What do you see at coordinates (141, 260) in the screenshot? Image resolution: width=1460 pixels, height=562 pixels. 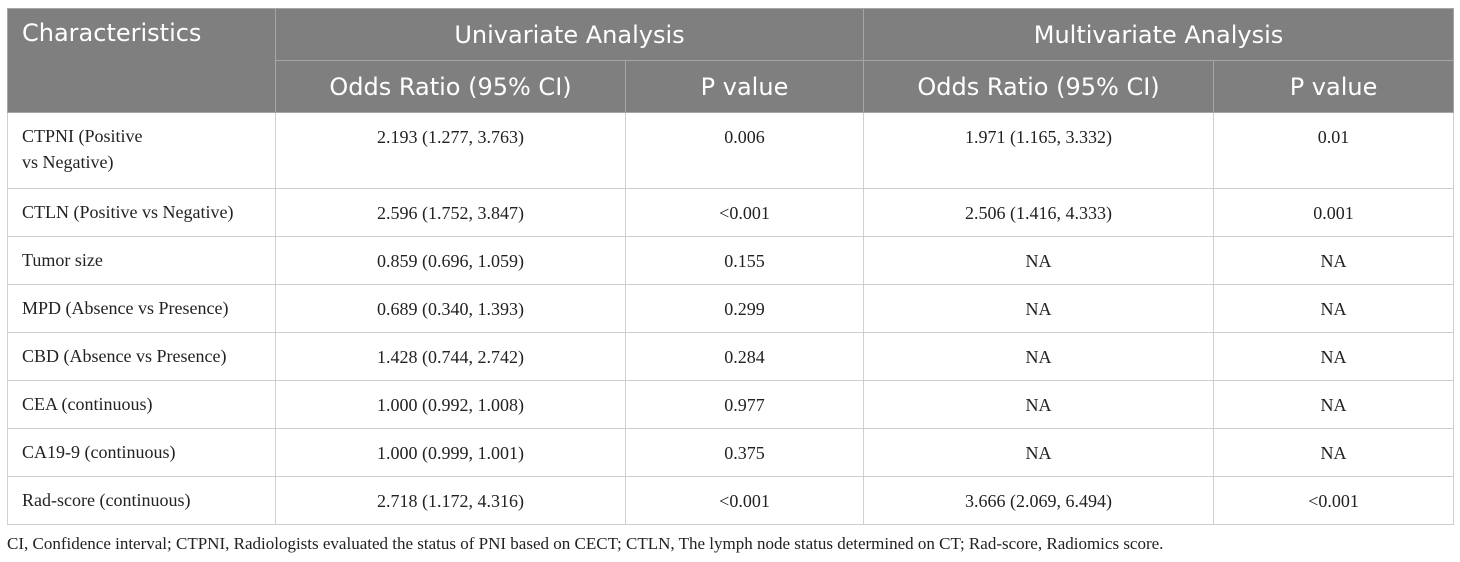 I see `row-label: Tumor size` at bounding box center [141, 260].